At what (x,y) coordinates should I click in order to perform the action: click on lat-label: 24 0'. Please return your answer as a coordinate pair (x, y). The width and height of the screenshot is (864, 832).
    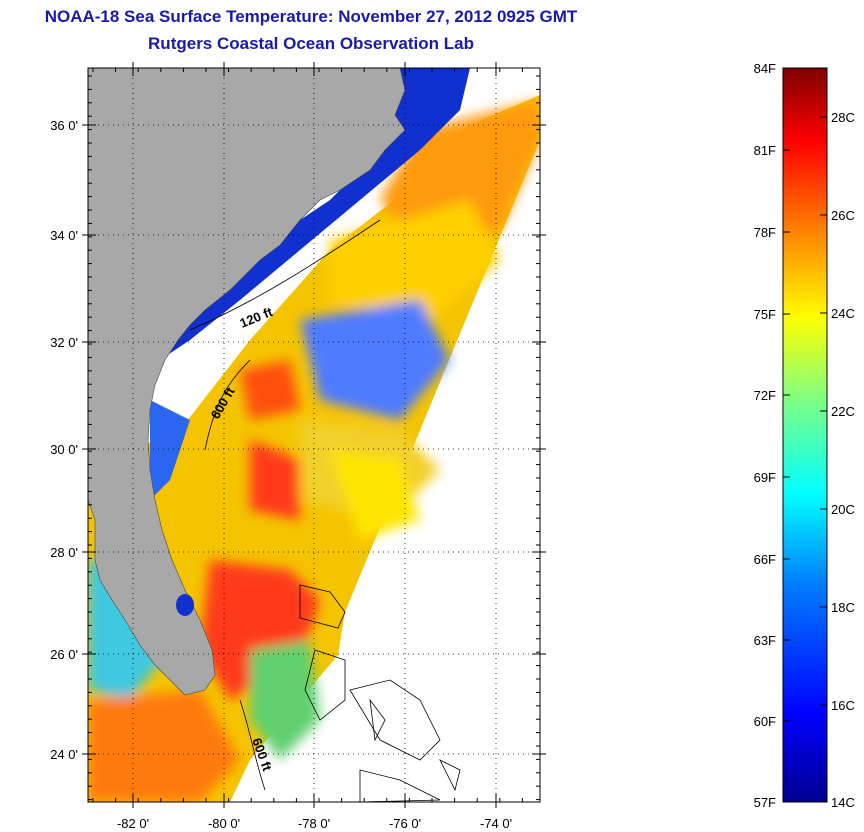
    Looking at the image, I should click on (64, 754).